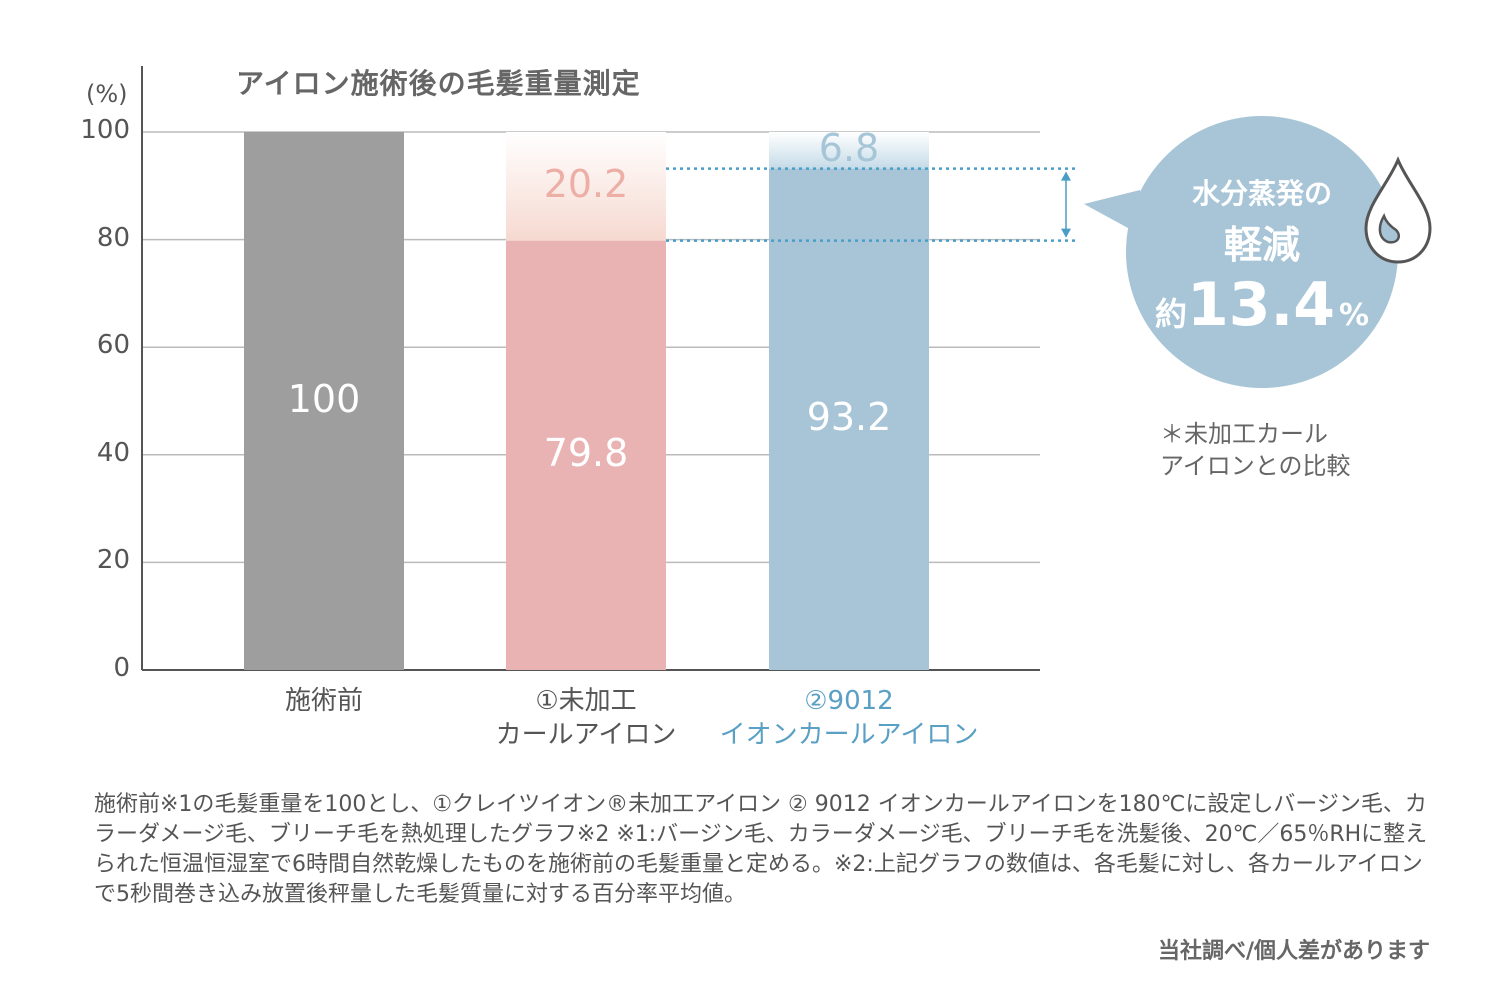 The image size is (1500, 1000). I want to click on summary-bubble, so click(1241, 252).